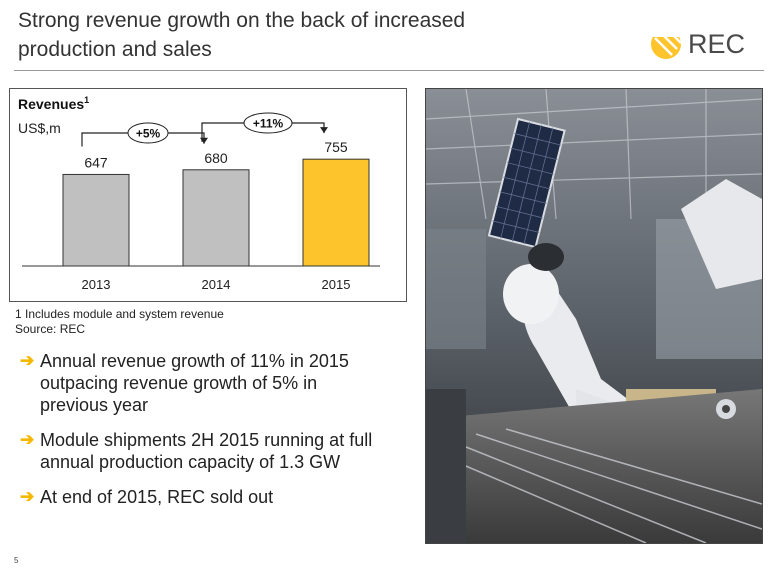 The height and width of the screenshot is (568, 771). What do you see at coordinates (216, 218) in the screenshot?
I see `bar-2014` at bounding box center [216, 218].